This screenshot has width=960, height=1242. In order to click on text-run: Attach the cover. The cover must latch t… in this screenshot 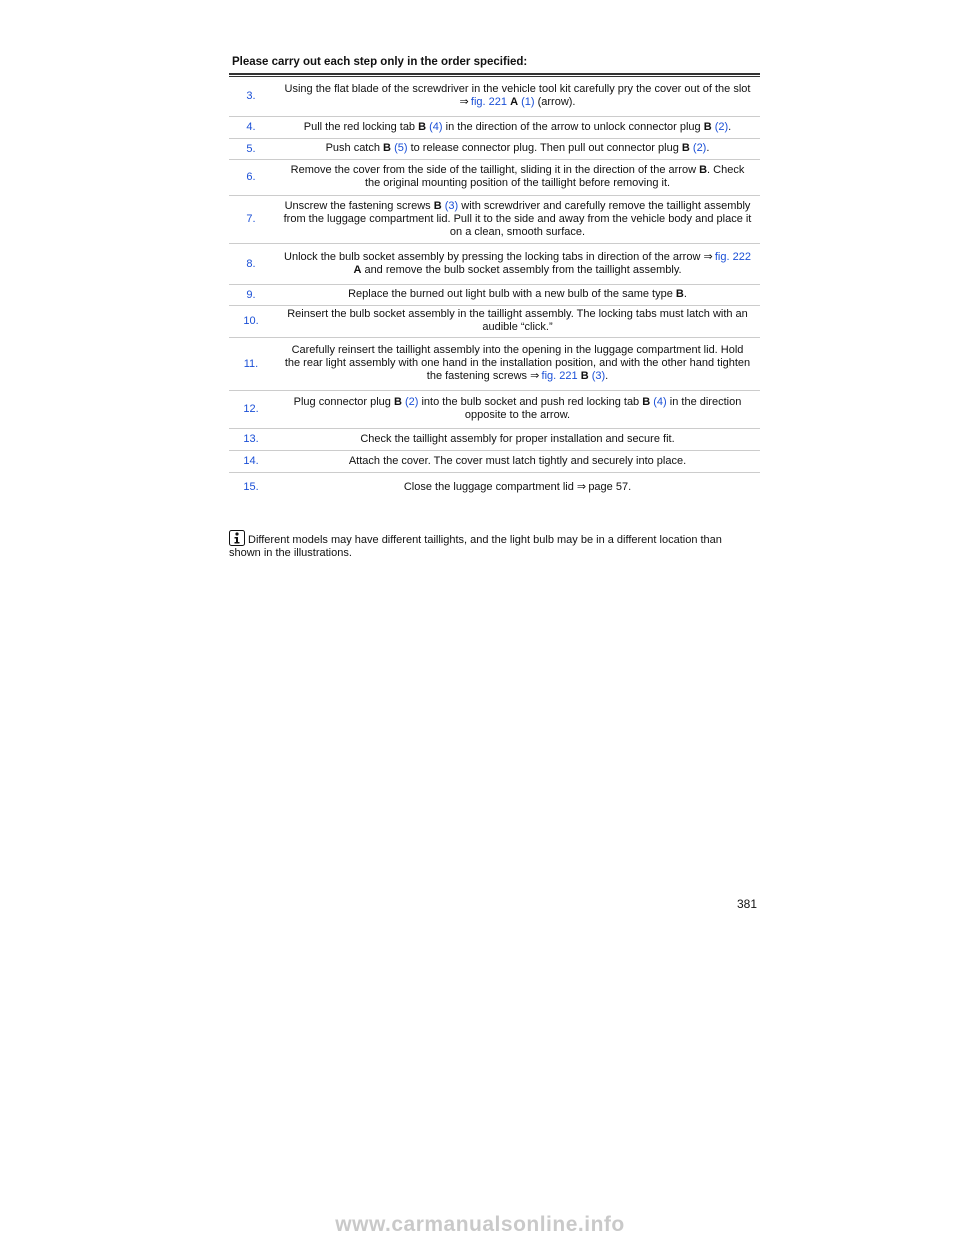, I will do `click(517, 460)`.